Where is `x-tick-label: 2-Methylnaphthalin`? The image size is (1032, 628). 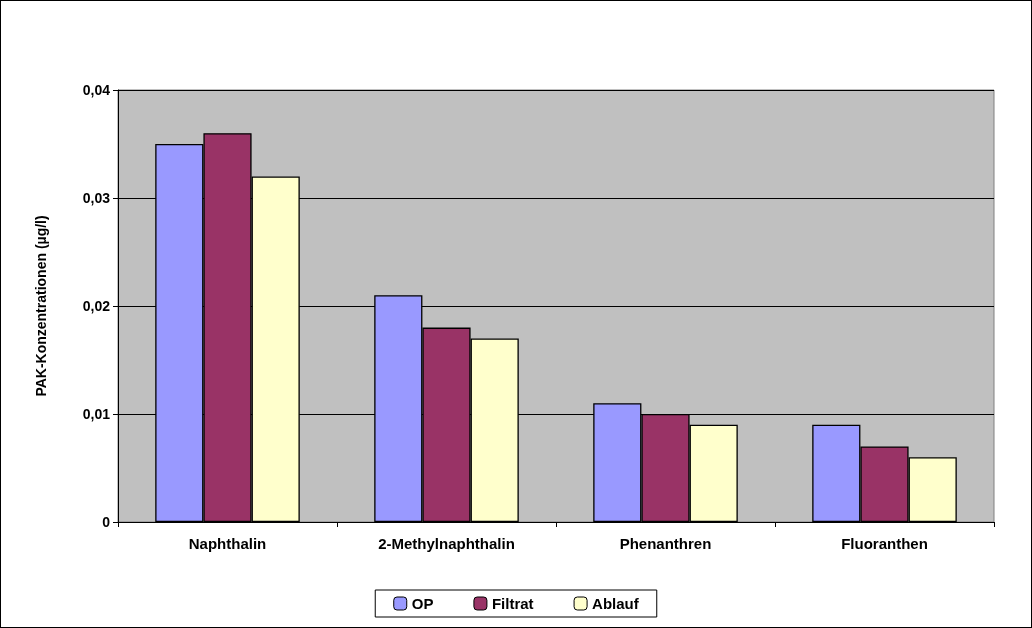
x-tick-label: 2-Methylnaphthalin is located at coordinates (446, 543).